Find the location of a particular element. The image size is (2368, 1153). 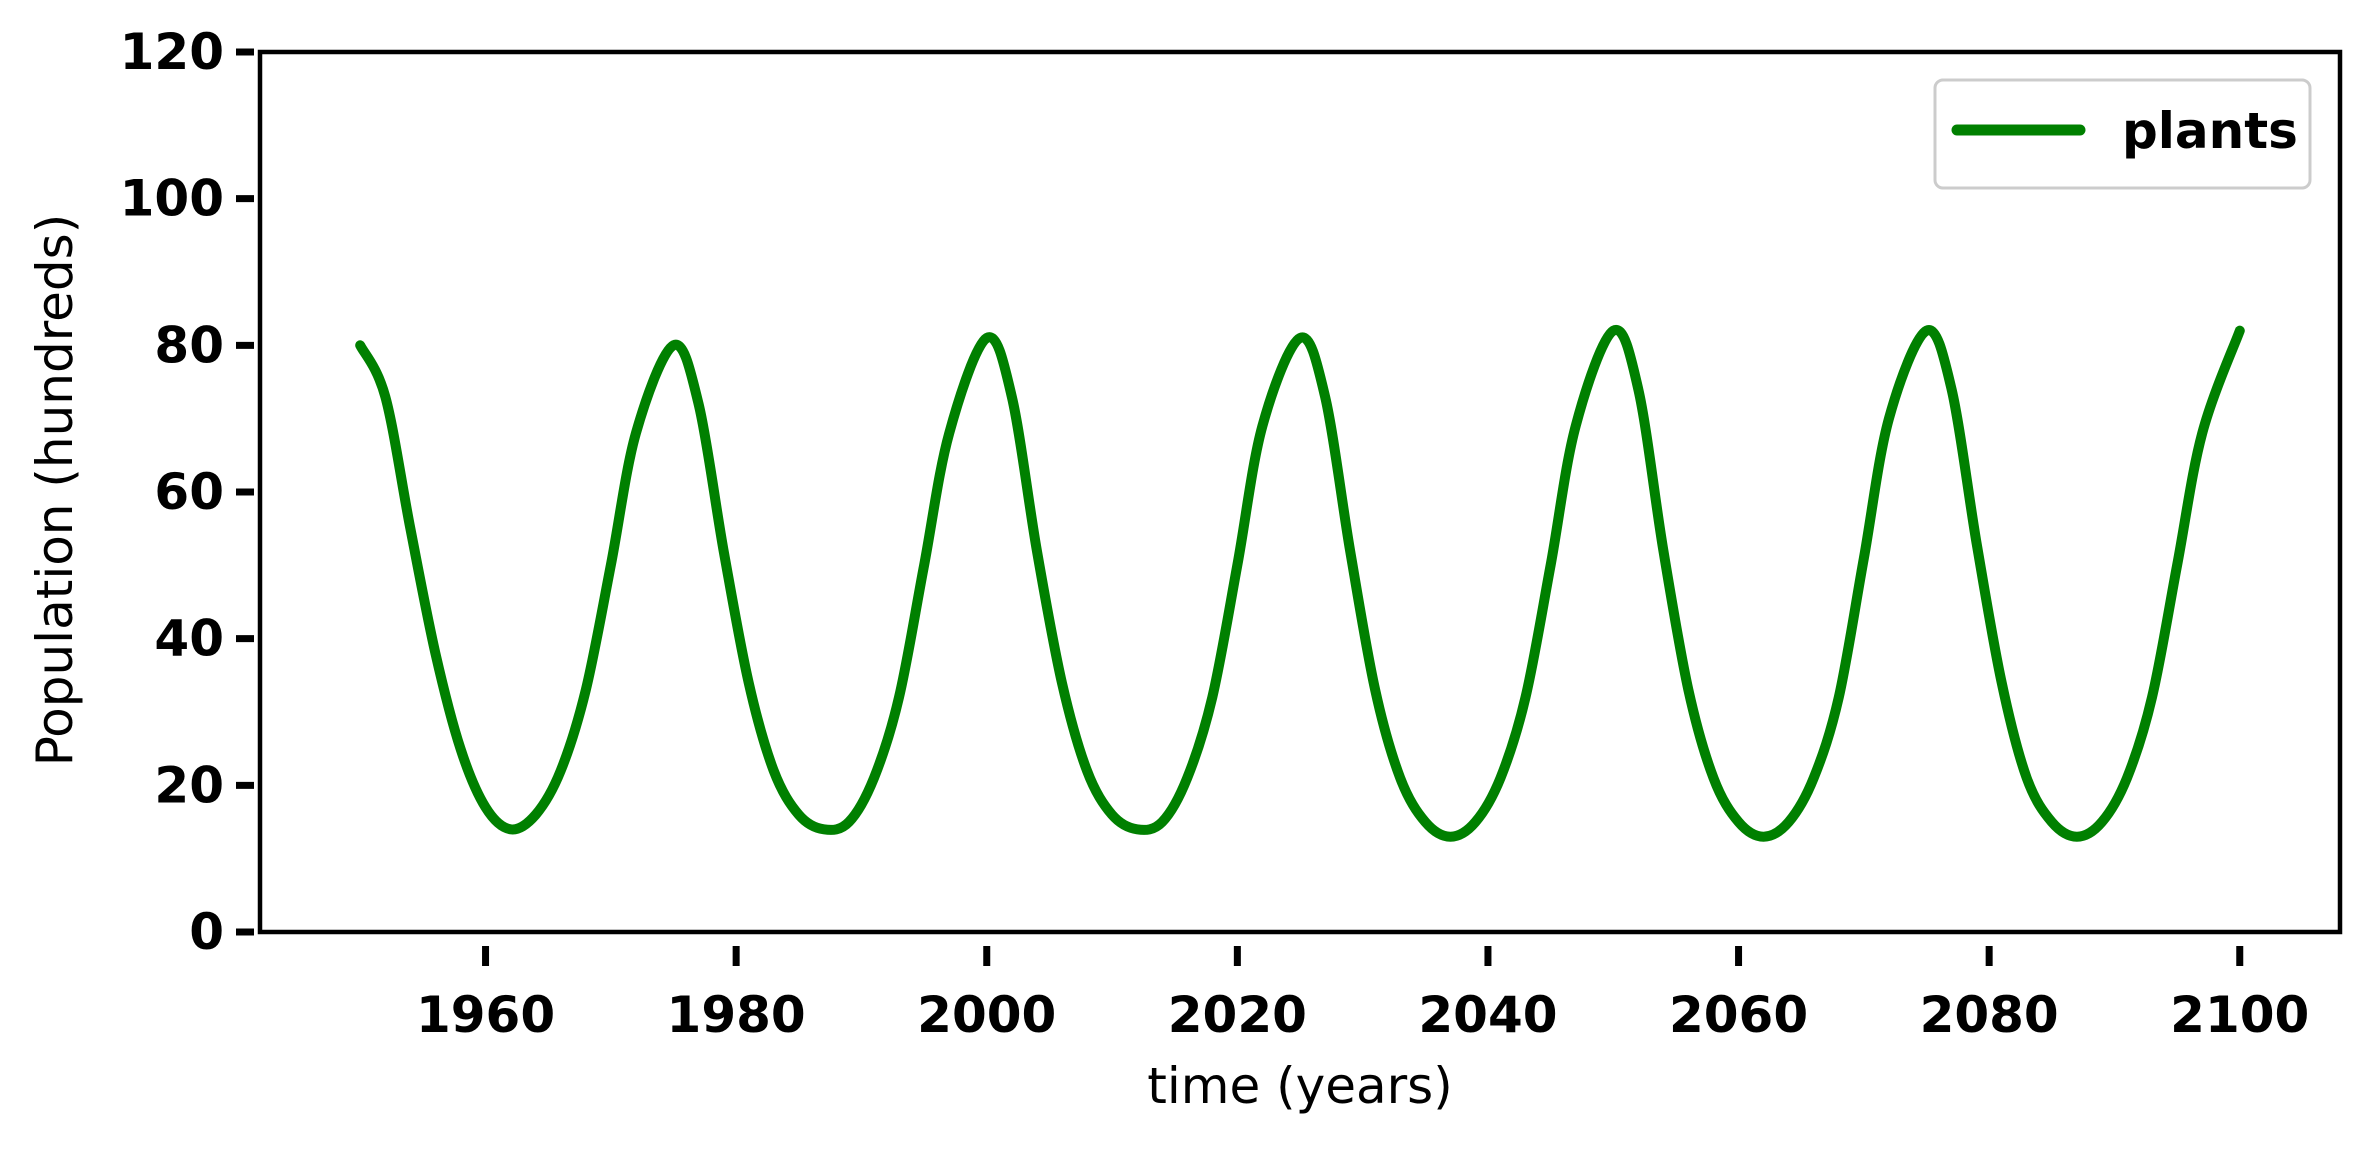

y-axis-ticks: 0 20 40 60 80 100 120 is located at coordinates (187, 492).